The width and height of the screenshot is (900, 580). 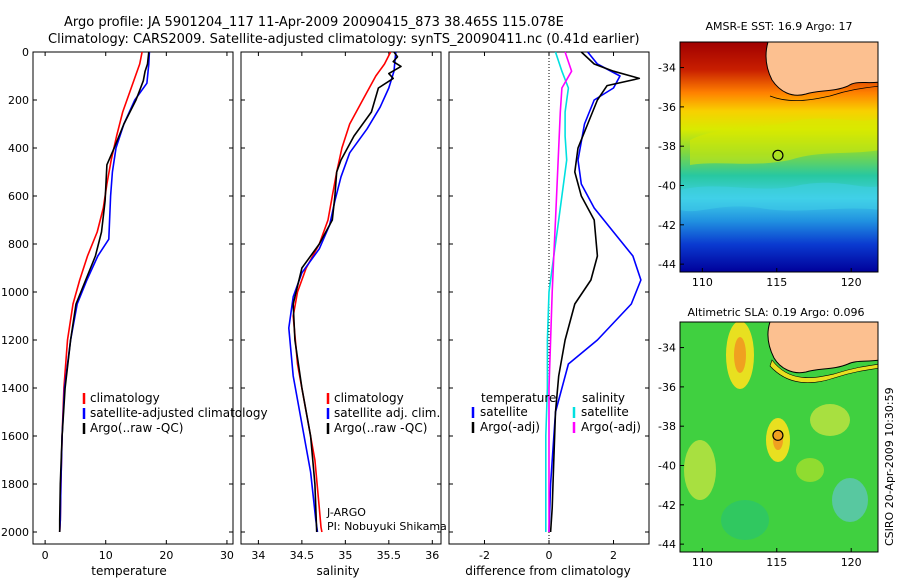 What do you see at coordinates (106, 555) in the screenshot?
I see `temperature-xtick-label: 10` at bounding box center [106, 555].